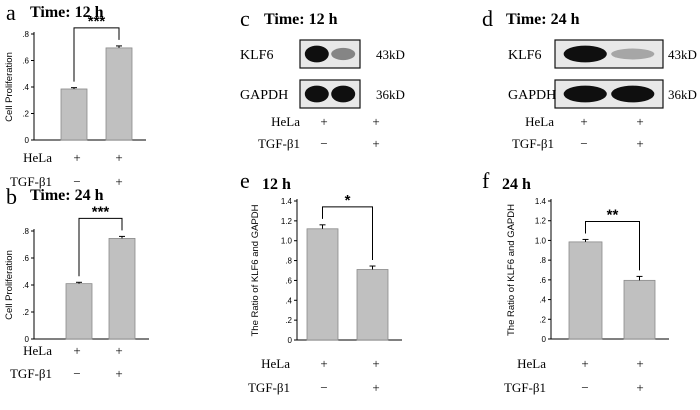 This screenshot has width=700, height=410. What do you see at coordinates (245, 18) in the screenshot?
I see `panel-letter-c: c` at bounding box center [245, 18].